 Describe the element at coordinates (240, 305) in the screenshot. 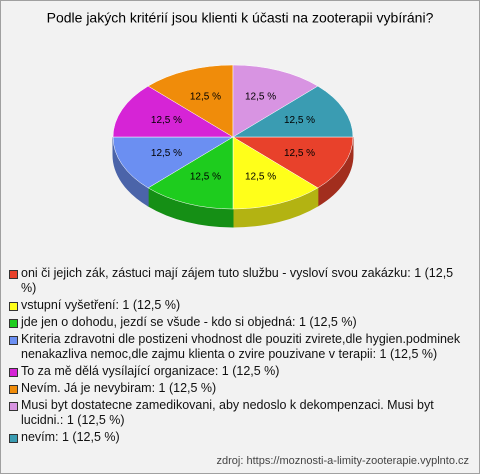

I see `legend-item: vstupní vyšetření: 1 (12,5 %)` at that location.